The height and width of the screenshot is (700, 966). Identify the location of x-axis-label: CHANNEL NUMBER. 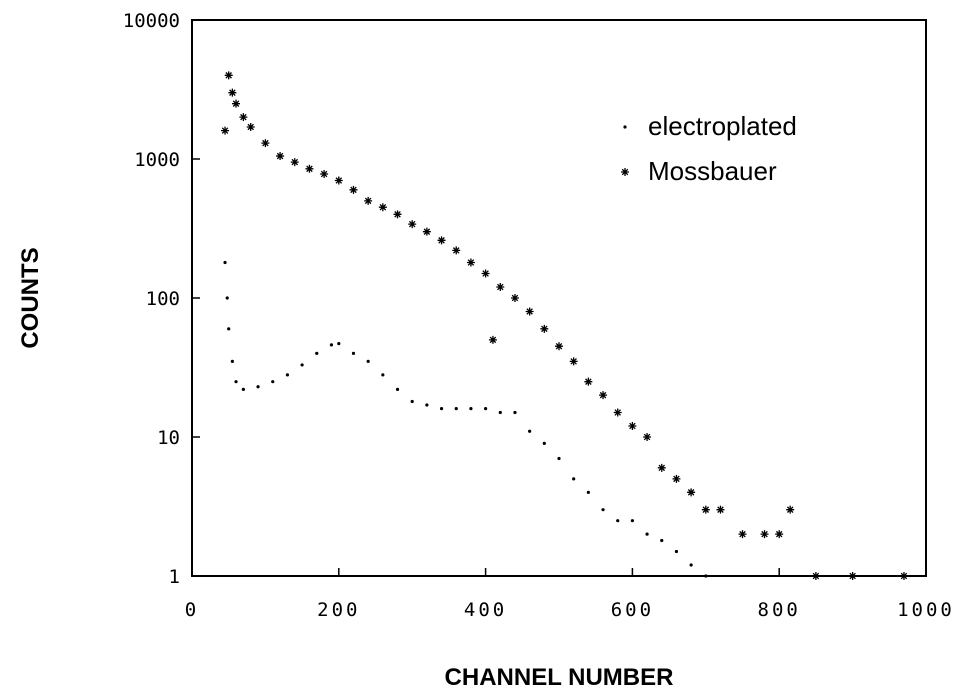
(559, 677).